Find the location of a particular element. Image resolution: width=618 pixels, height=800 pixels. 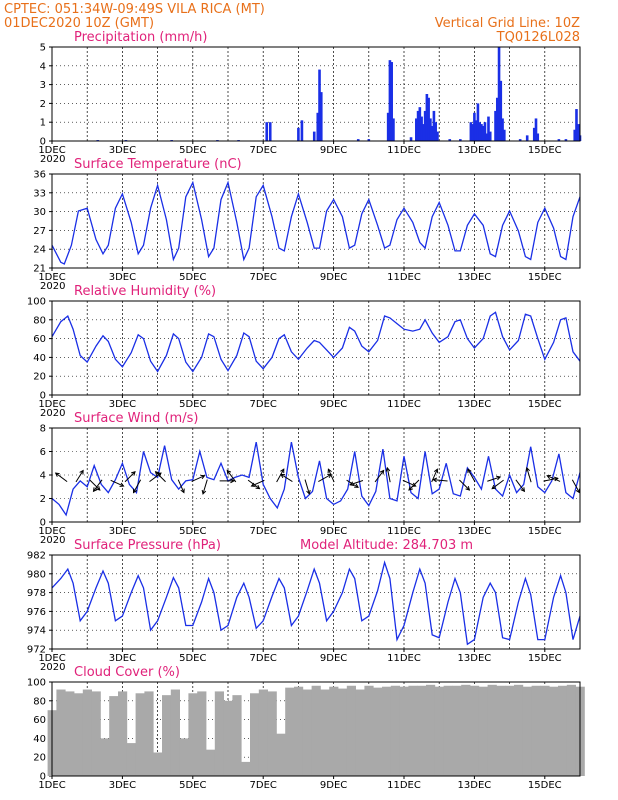

pressure-x-tick-label: 13DEC is located at coordinates (475, 658).